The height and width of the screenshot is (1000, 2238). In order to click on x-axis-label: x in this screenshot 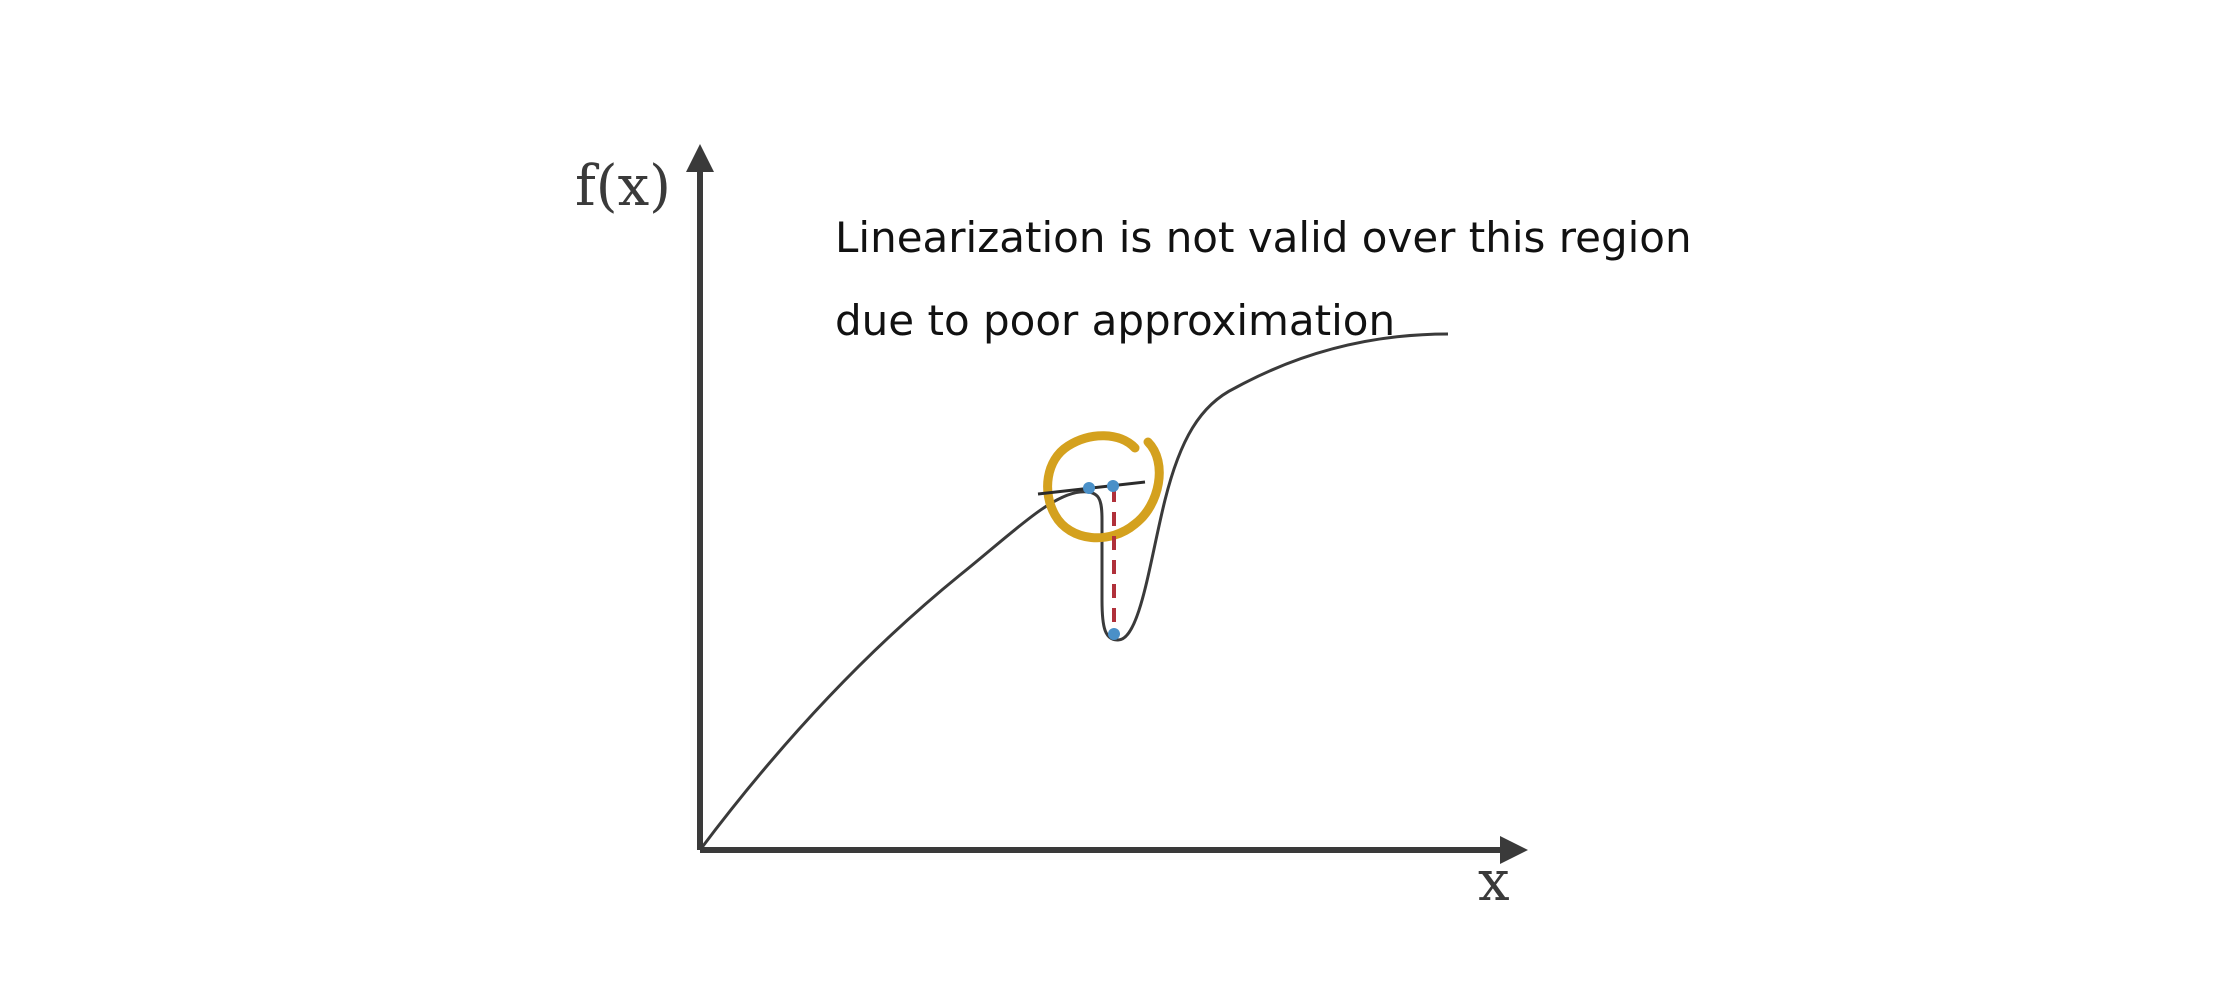, I will do `click(1494, 881)`.